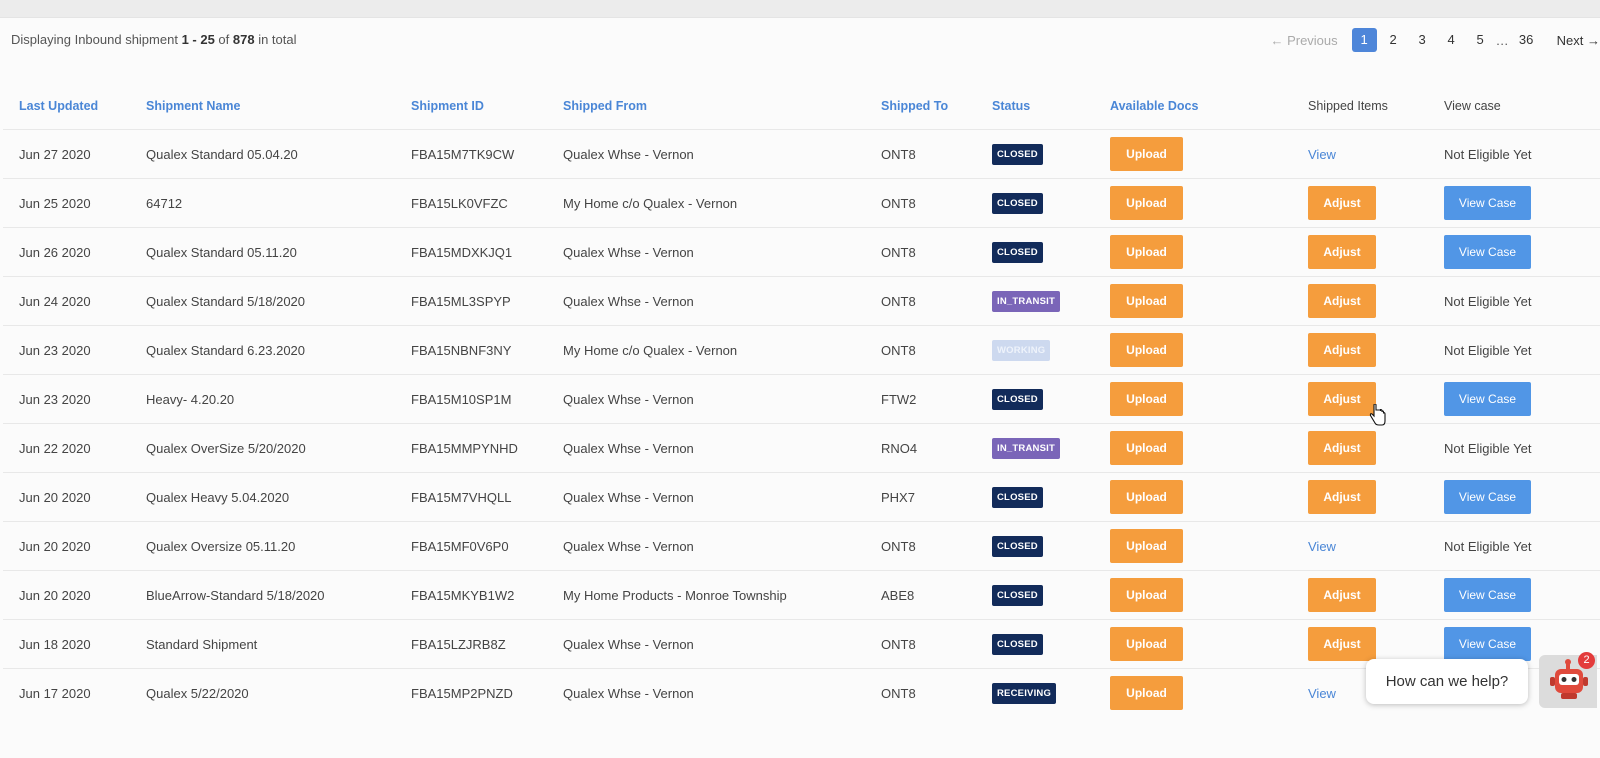 Image resolution: width=1600 pixels, height=758 pixels. I want to click on cell-shipment-name: Qualex Standard 6.23.2020, so click(262, 350).